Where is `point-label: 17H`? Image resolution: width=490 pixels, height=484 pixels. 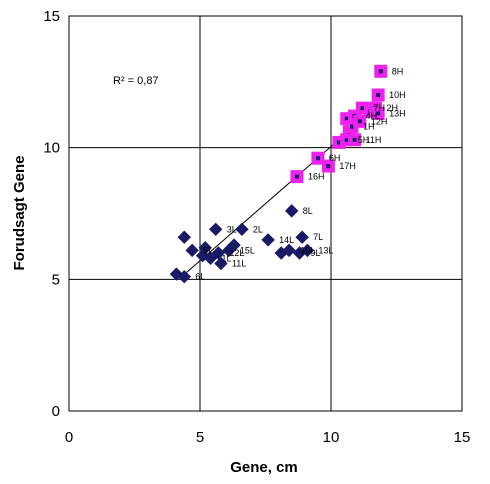 point-label: 17H is located at coordinates (347, 166).